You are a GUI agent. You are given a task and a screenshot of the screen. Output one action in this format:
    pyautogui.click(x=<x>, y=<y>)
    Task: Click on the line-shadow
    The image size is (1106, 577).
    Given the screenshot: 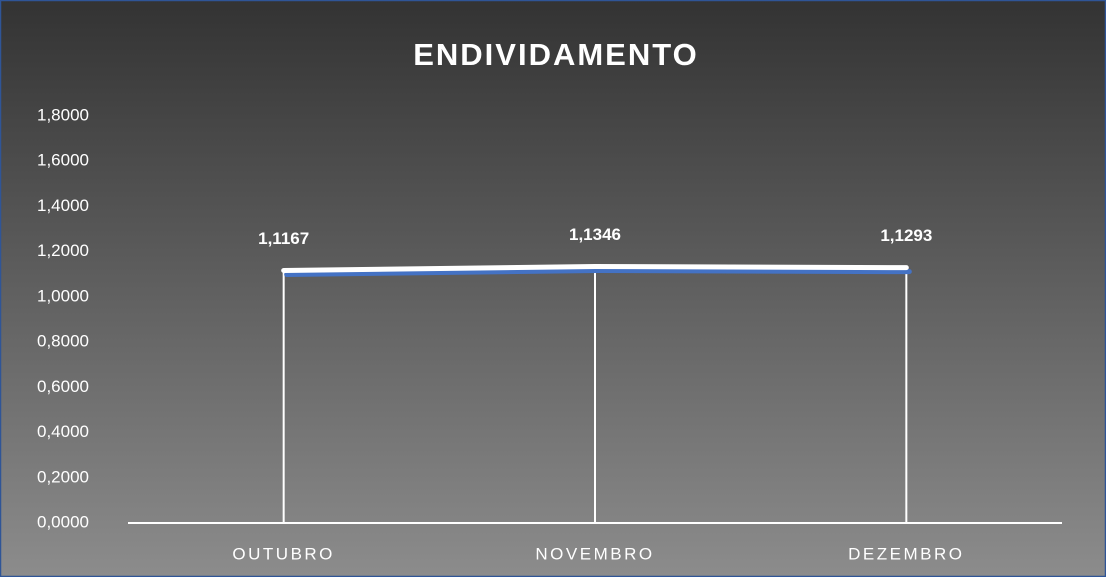 What is the action you would take?
    pyautogui.click(x=598, y=272)
    